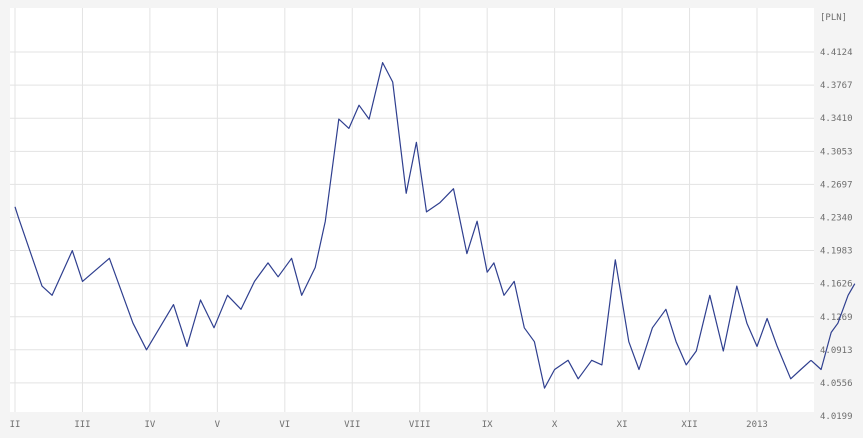 This screenshot has height=438, width=863. Describe the element at coordinates (352, 425) in the screenshot. I see `x-tick-label: VII` at that location.